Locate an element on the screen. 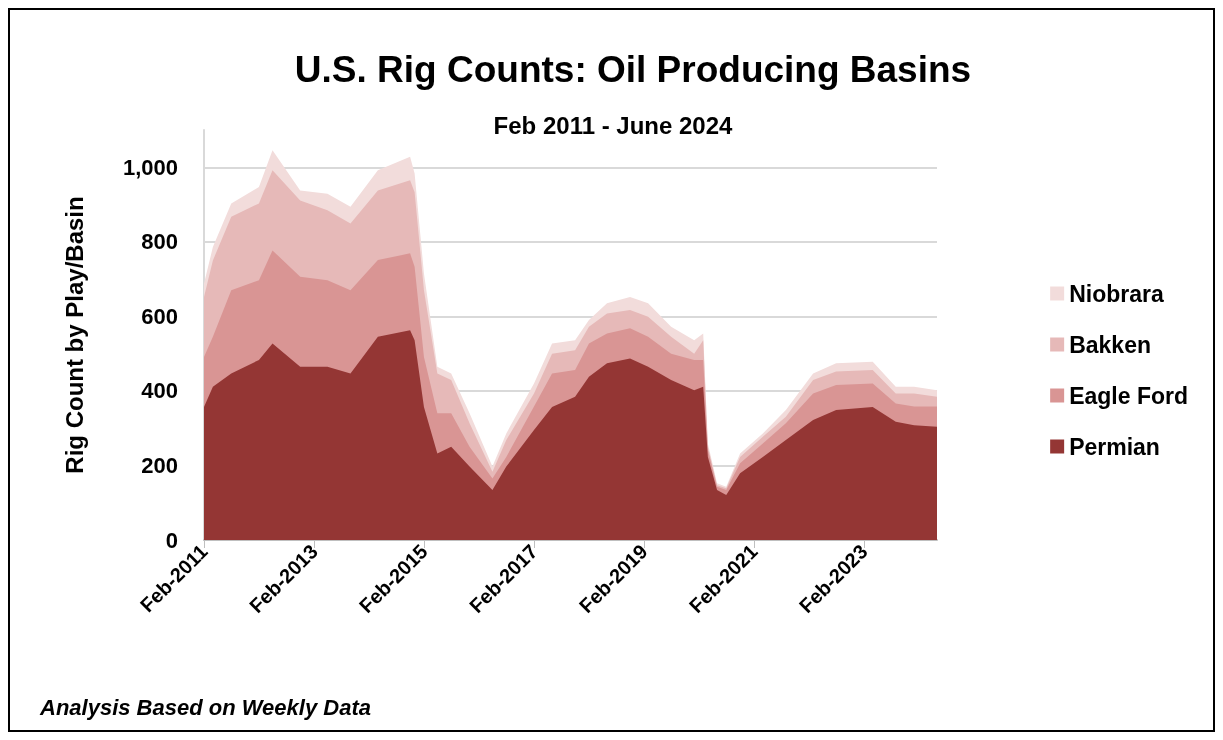  y-tick-label: 200 is located at coordinates (159, 465).